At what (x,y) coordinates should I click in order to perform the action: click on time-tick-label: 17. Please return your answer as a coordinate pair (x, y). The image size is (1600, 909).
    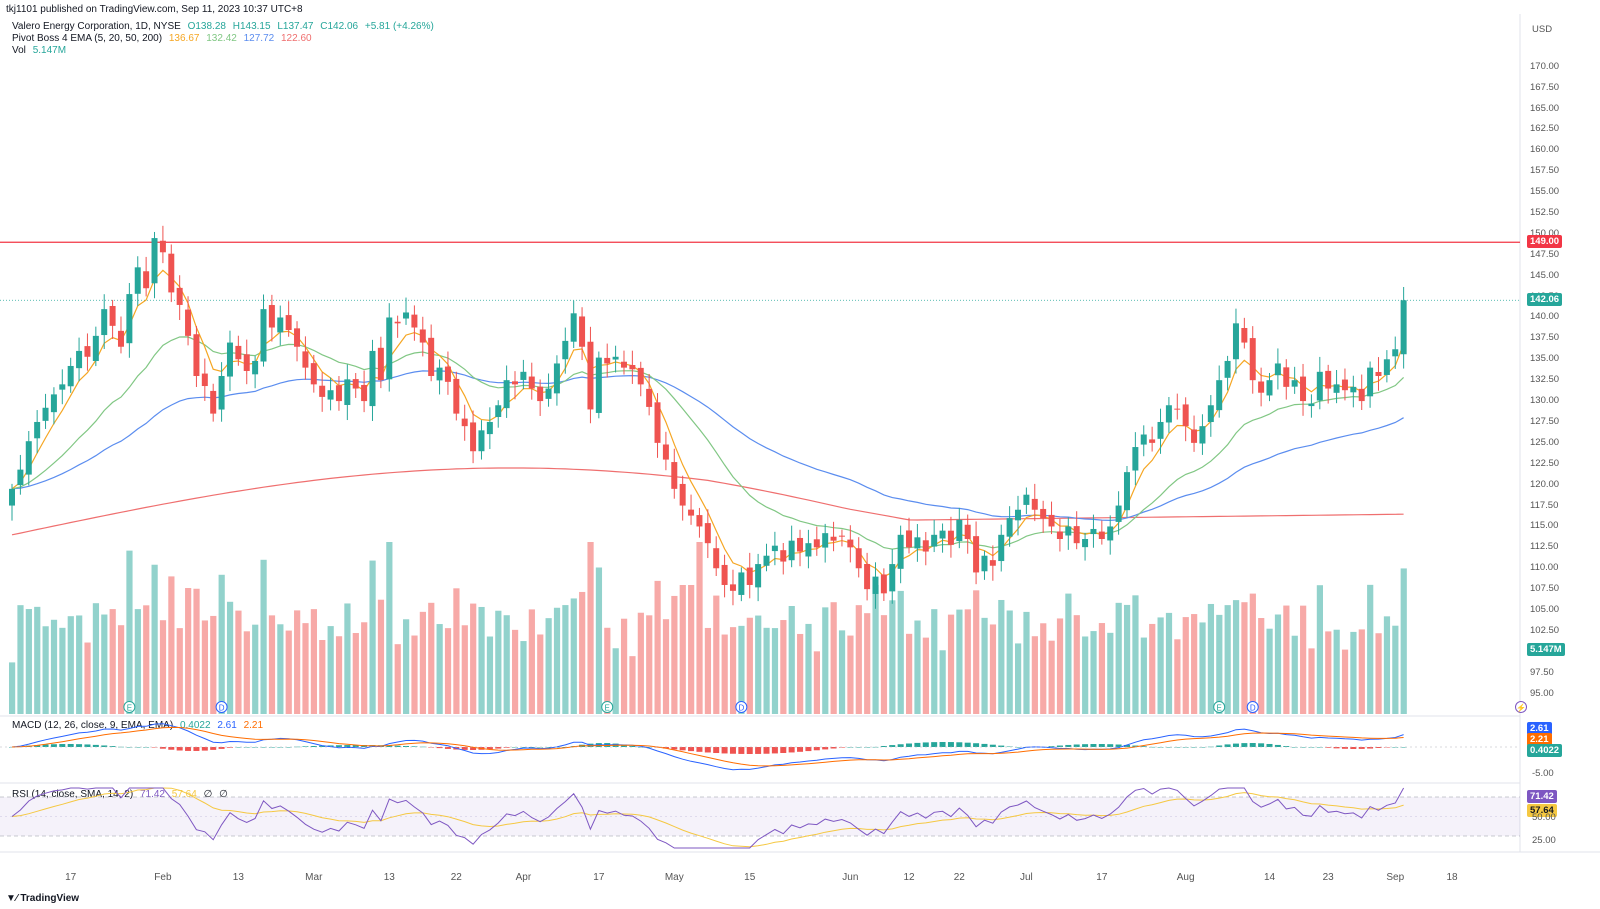
    Looking at the image, I should click on (599, 877).